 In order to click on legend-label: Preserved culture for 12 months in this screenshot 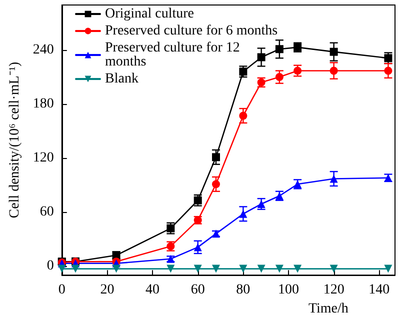, I will do `click(174, 55)`.